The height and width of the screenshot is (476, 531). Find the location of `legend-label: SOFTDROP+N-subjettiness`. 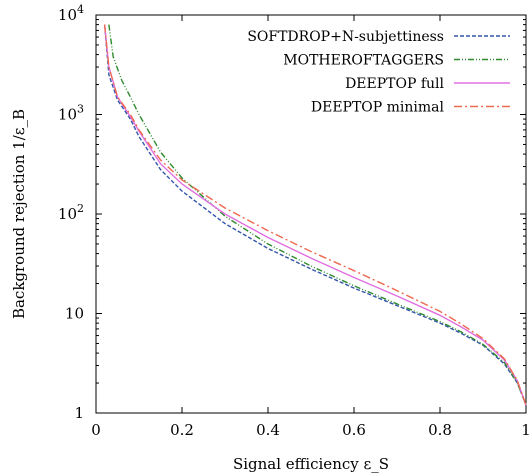

legend-label: SOFTDROP+N-subjettiness is located at coordinates (345, 37).